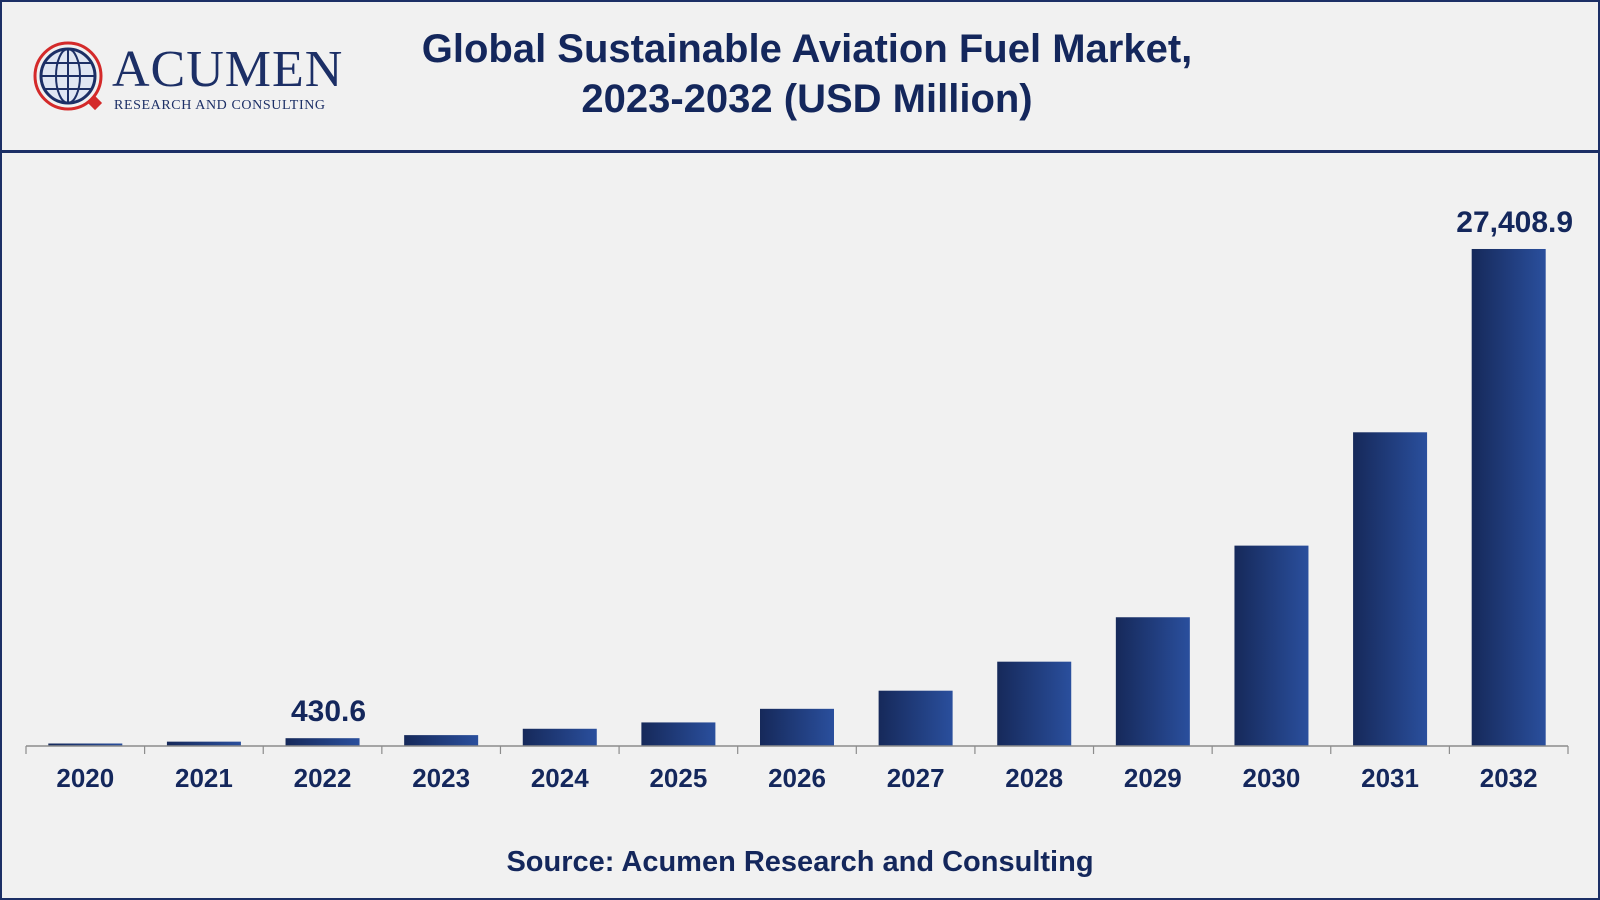  What do you see at coordinates (204, 778) in the screenshot?
I see `x-tick-label-2021: 2021` at bounding box center [204, 778].